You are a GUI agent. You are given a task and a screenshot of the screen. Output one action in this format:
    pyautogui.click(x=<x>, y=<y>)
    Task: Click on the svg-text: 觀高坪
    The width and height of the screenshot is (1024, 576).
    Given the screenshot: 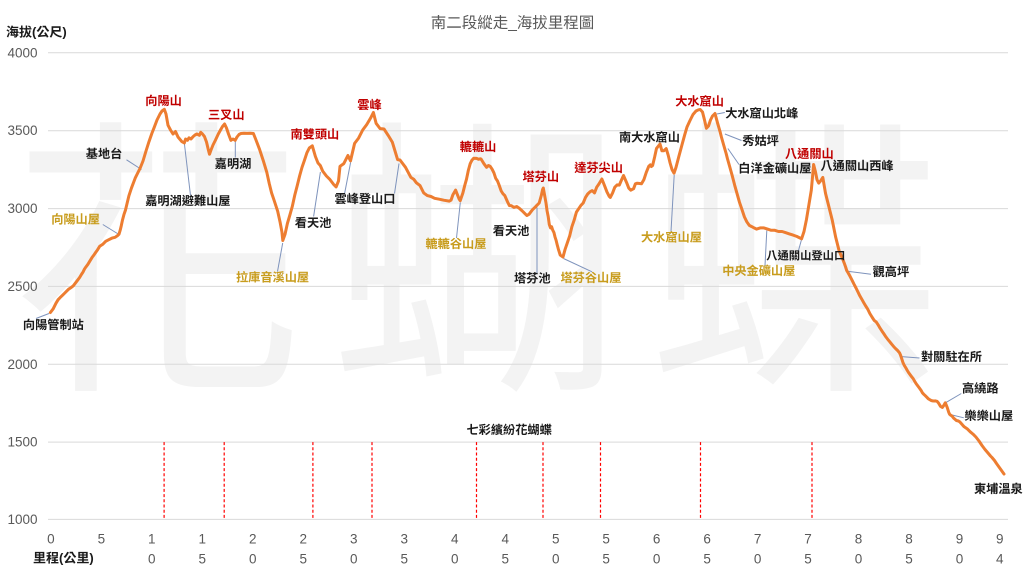 What is the action you would take?
    pyautogui.click(x=891, y=271)
    